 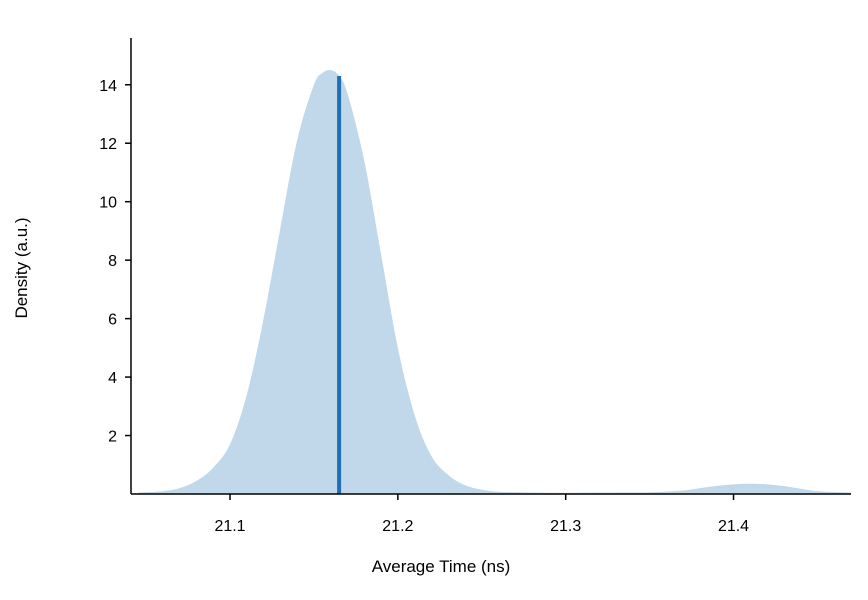 I want to click on x-axis-title: Average Time (ns), so click(x=441, y=566).